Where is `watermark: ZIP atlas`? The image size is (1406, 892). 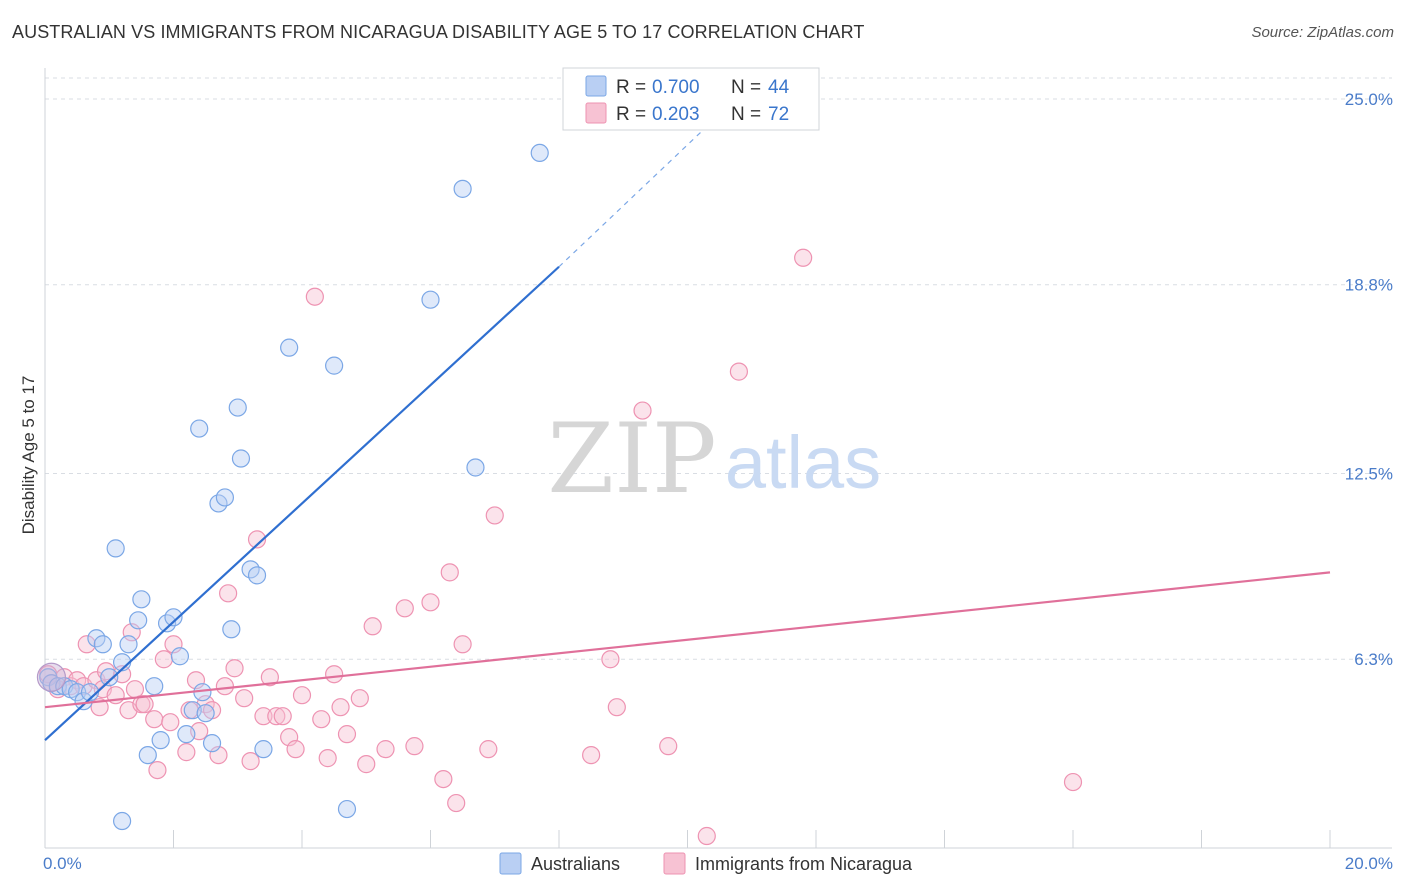 watermark: ZIP atlas is located at coordinates (714, 459).